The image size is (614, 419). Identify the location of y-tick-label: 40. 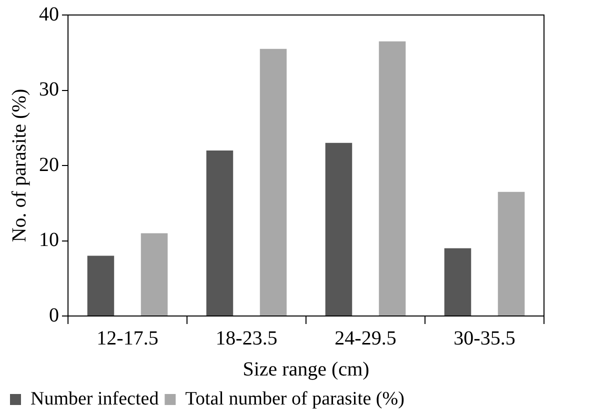
(49, 14).